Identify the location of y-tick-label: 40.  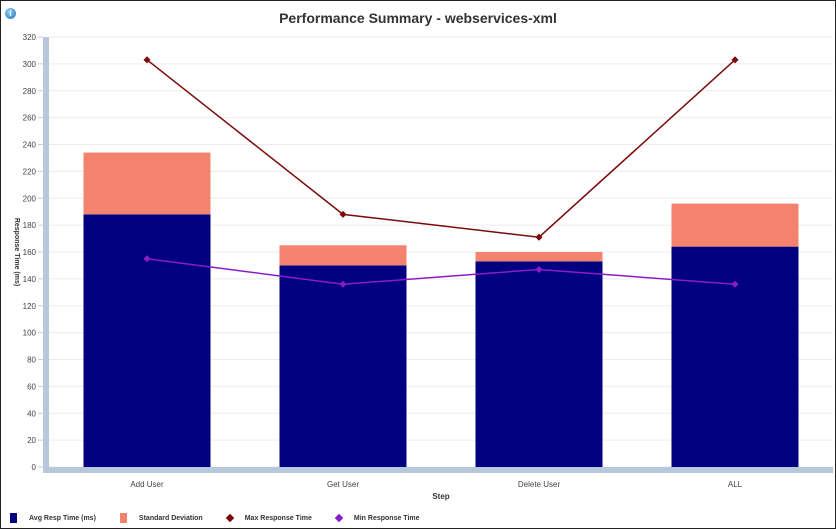
(31, 413).